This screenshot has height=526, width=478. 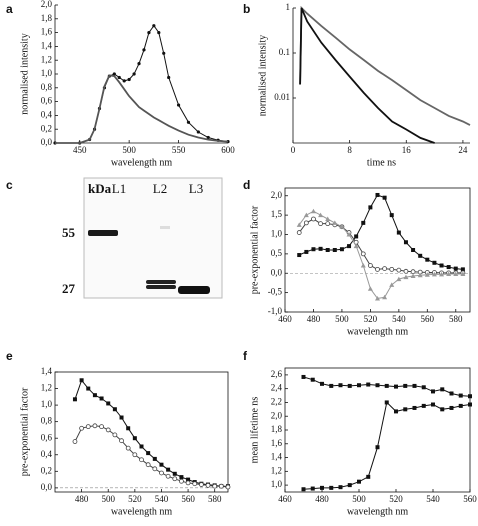 I want to click on x-tick-label: 520, so click(x=371, y=319).